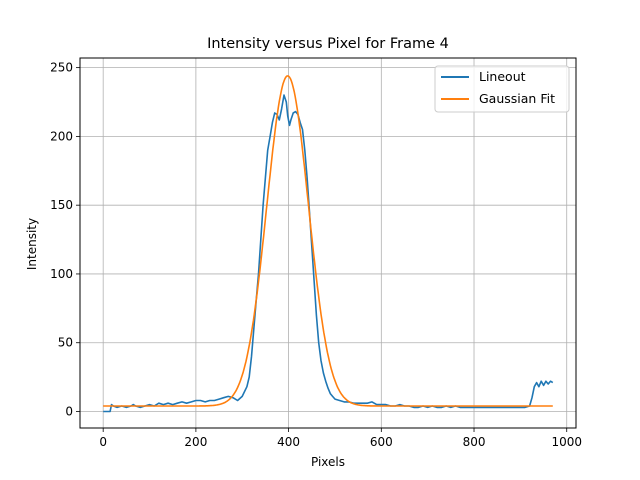 The width and height of the screenshot is (640, 480). I want to click on x-axis-label: Pixels, so click(328, 462).